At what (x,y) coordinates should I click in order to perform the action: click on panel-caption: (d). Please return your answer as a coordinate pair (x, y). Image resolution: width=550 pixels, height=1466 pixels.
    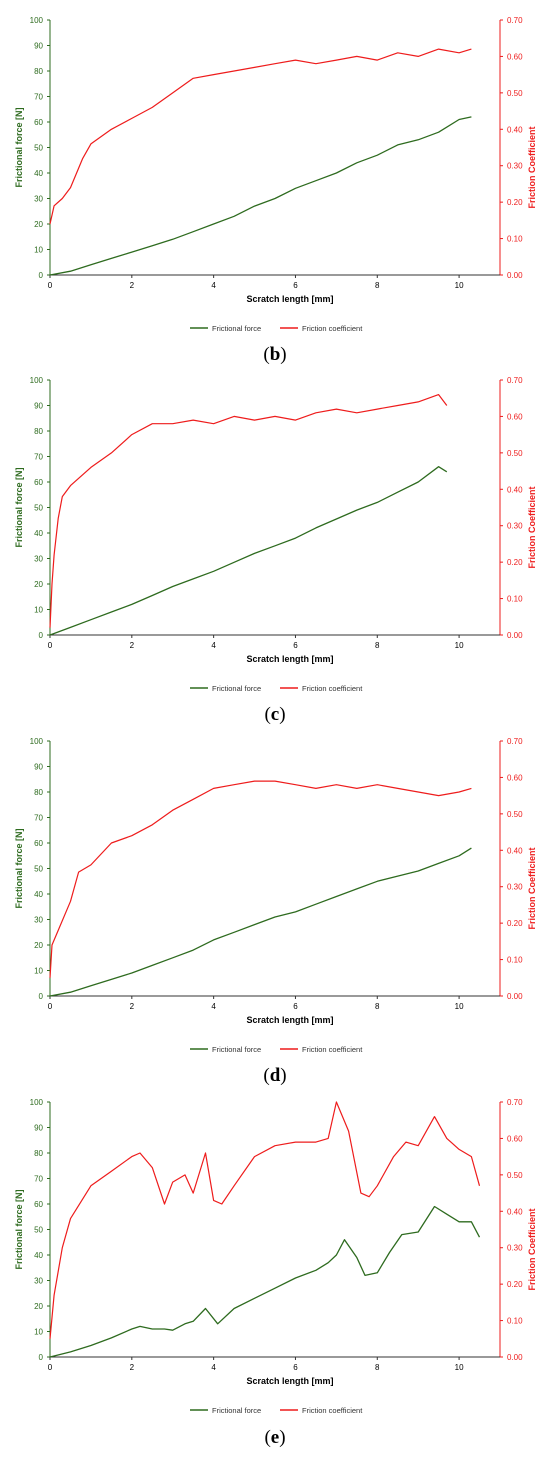
    Looking at the image, I should click on (274, 1075).